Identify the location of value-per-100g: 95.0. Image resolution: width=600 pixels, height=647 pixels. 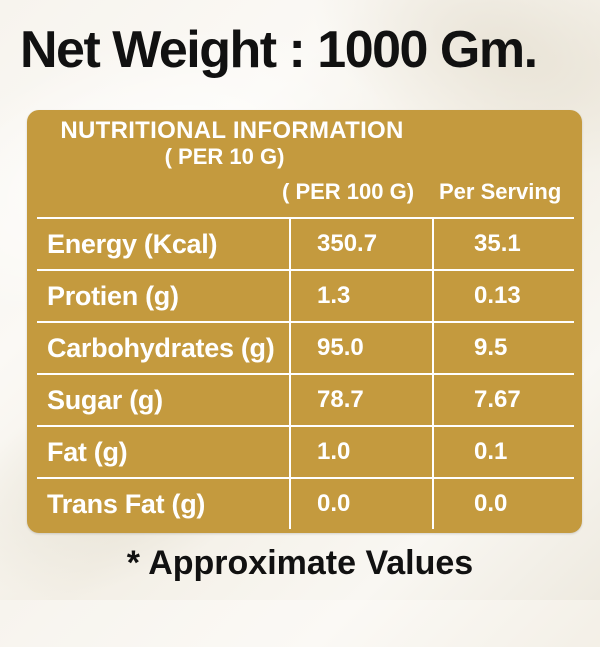
(340, 347).